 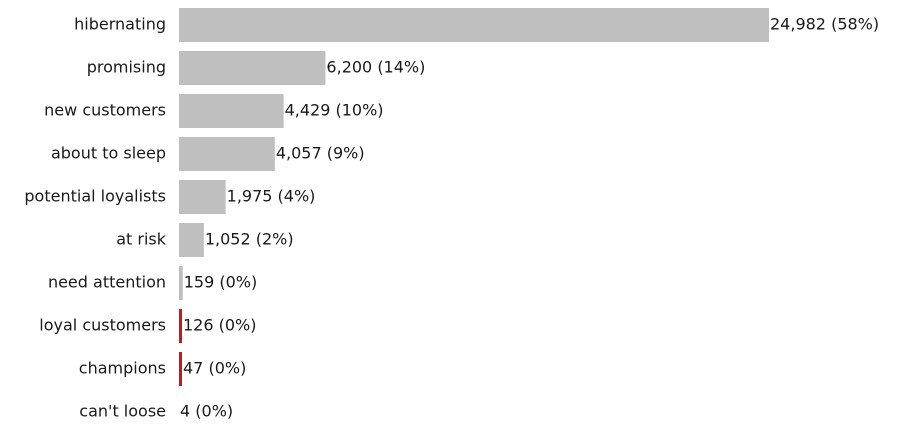 What do you see at coordinates (220, 325) in the screenshot?
I see `value-label-7: 126 (0%)` at bounding box center [220, 325].